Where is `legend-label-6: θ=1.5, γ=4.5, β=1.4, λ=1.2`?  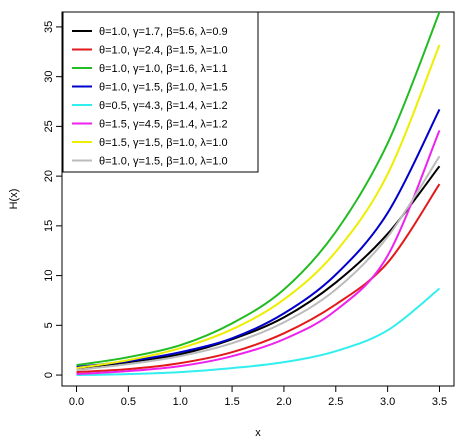
legend-label-6: θ=1.5, γ=4.5, β=1.4, λ=1.2 is located at coordinates (163, 125).